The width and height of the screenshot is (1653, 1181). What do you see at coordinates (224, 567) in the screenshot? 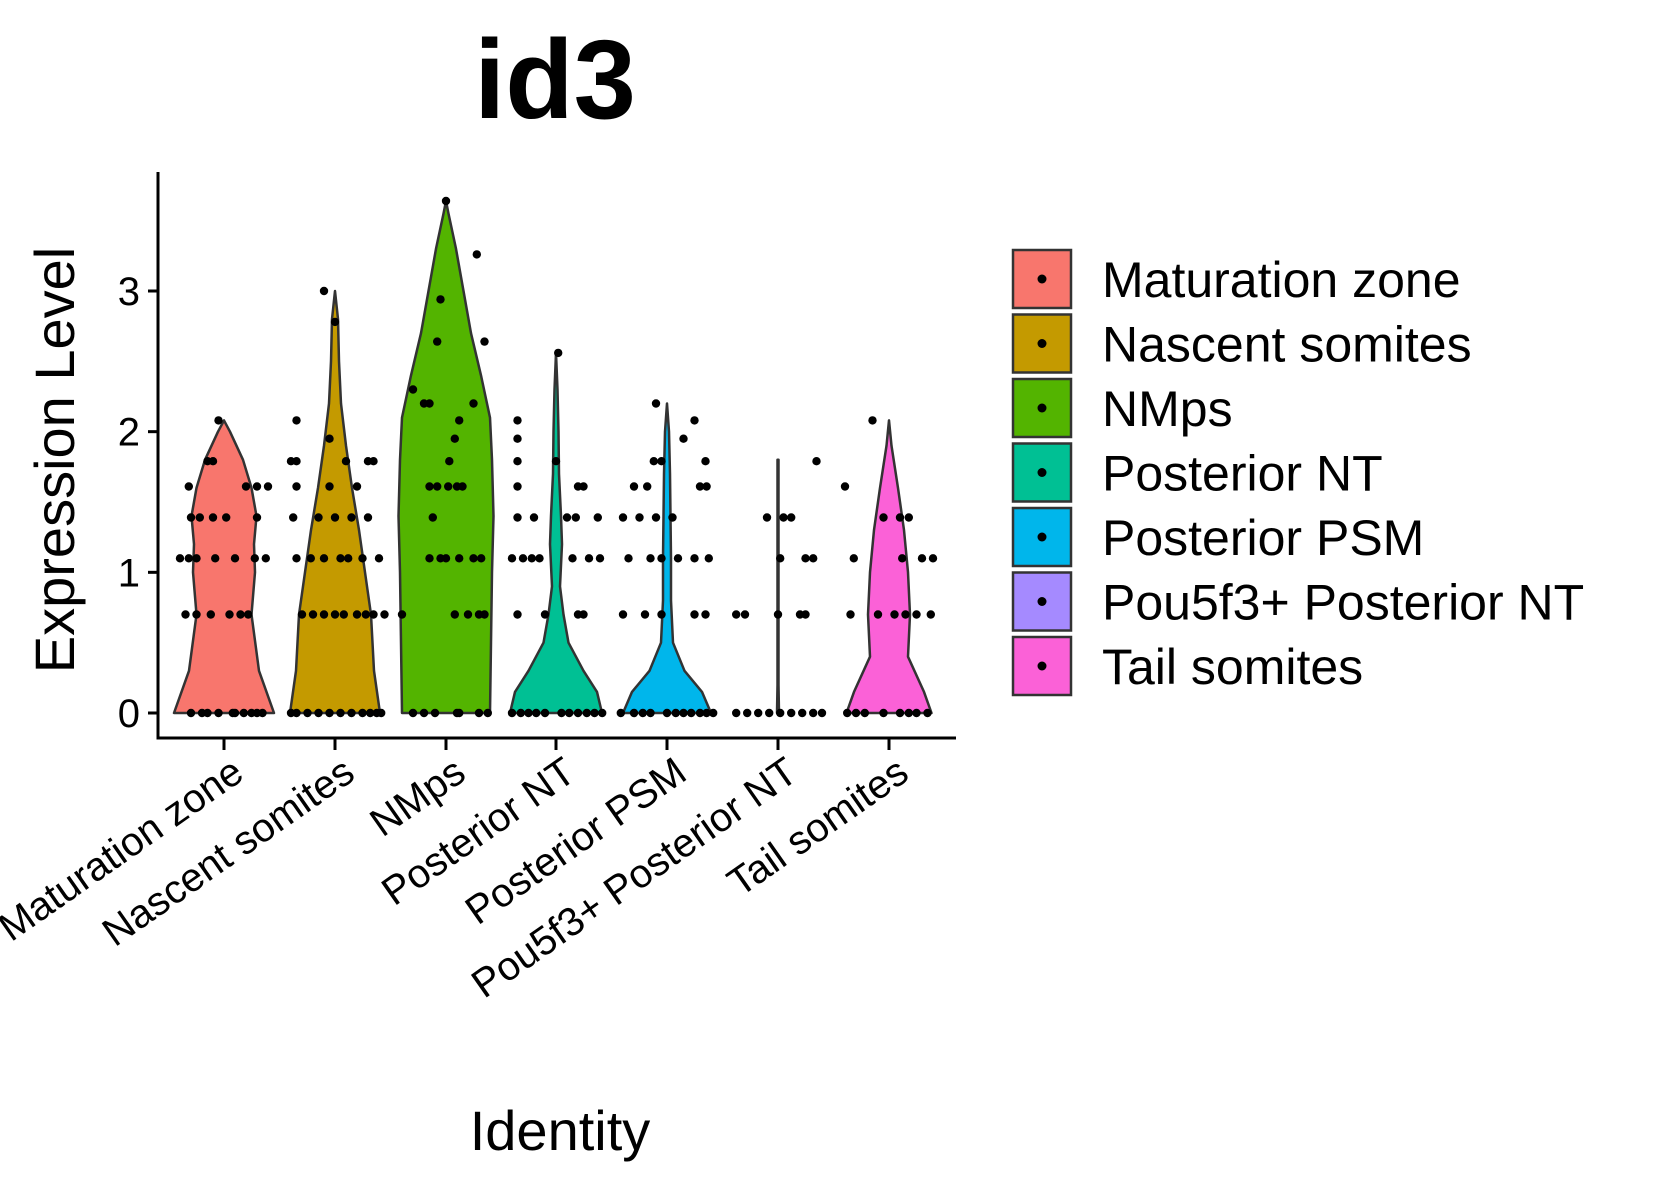
I see `violin-maturation-zone` at bounding box center [224, 567].